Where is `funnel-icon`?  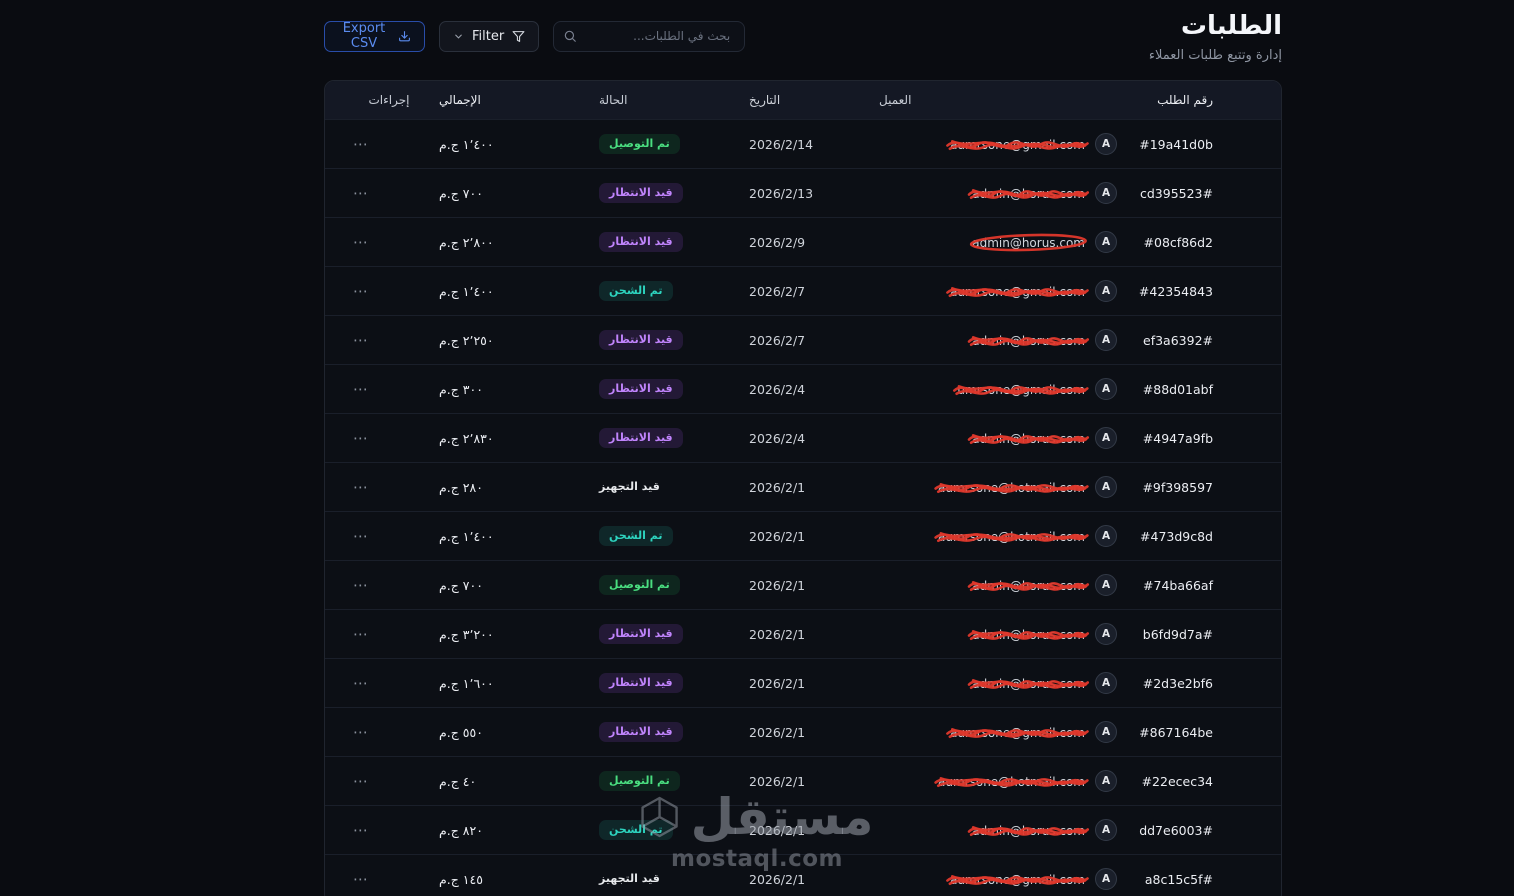 funnel-icon is located at coordinates (518, 36).